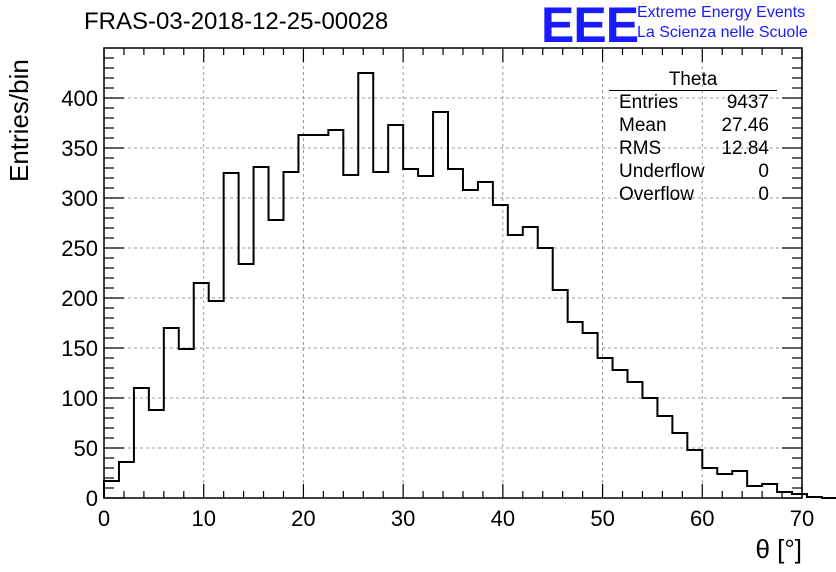 The width and height of the screenshot is (836, 572). I want to click on x-tick-label: 10, so click(203, 518).